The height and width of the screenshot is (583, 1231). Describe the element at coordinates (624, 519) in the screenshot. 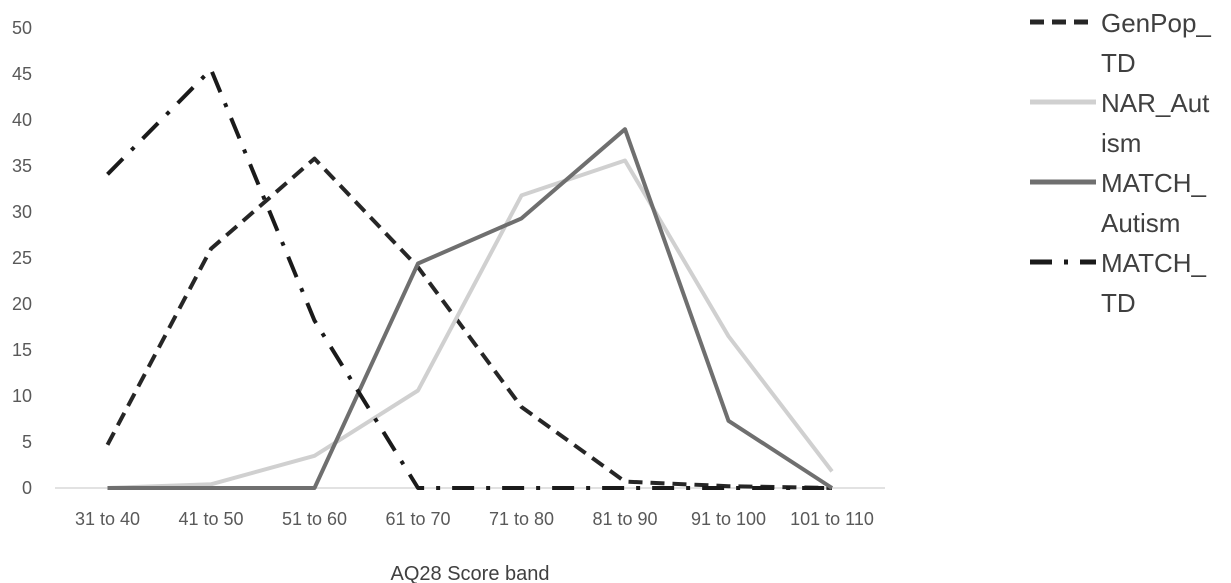

I see `x-tick-label: 81 to 90` at that location.